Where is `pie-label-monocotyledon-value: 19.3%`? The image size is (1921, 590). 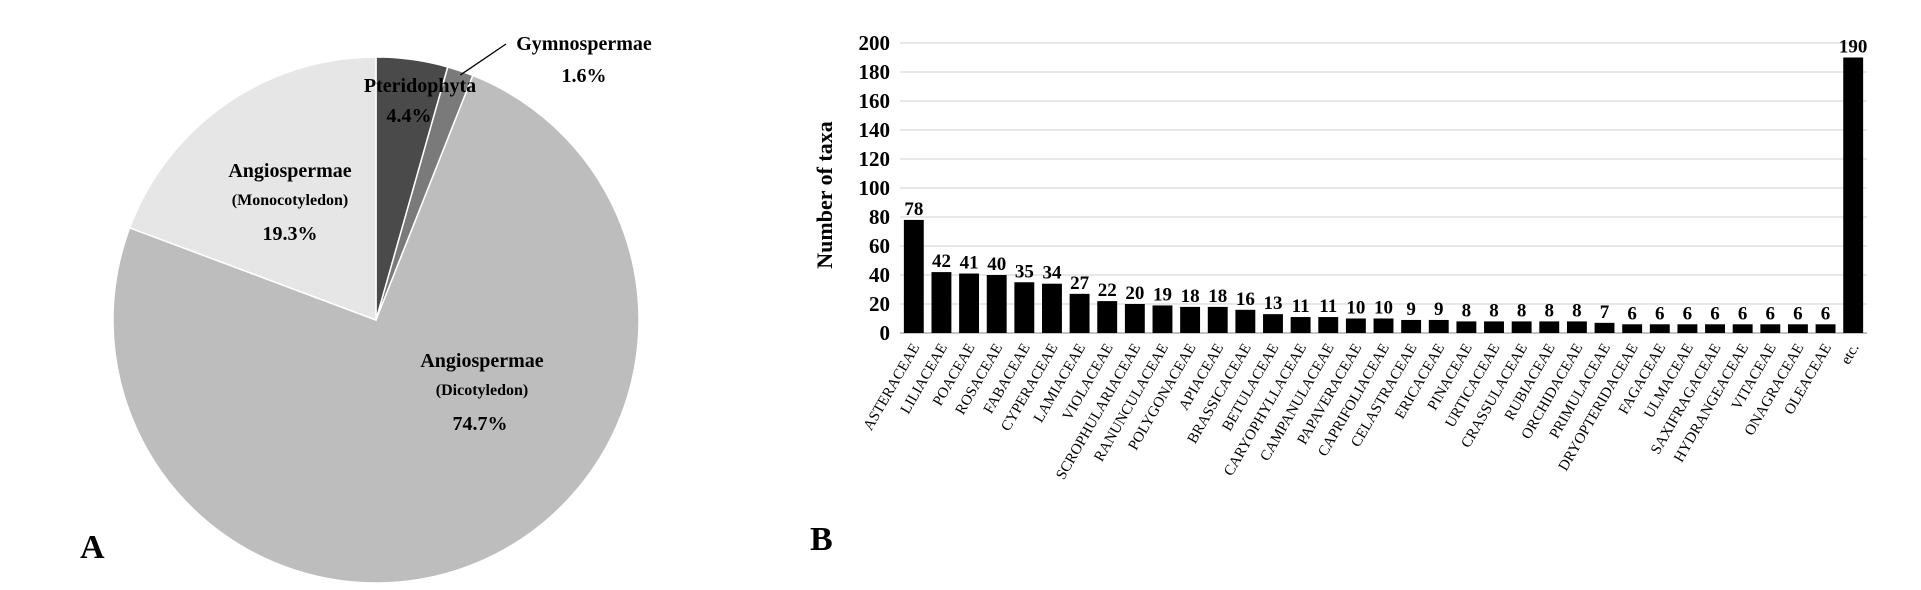 pie-label-monocotyledon-value: 19.3% is located at coordinates (290, 234).